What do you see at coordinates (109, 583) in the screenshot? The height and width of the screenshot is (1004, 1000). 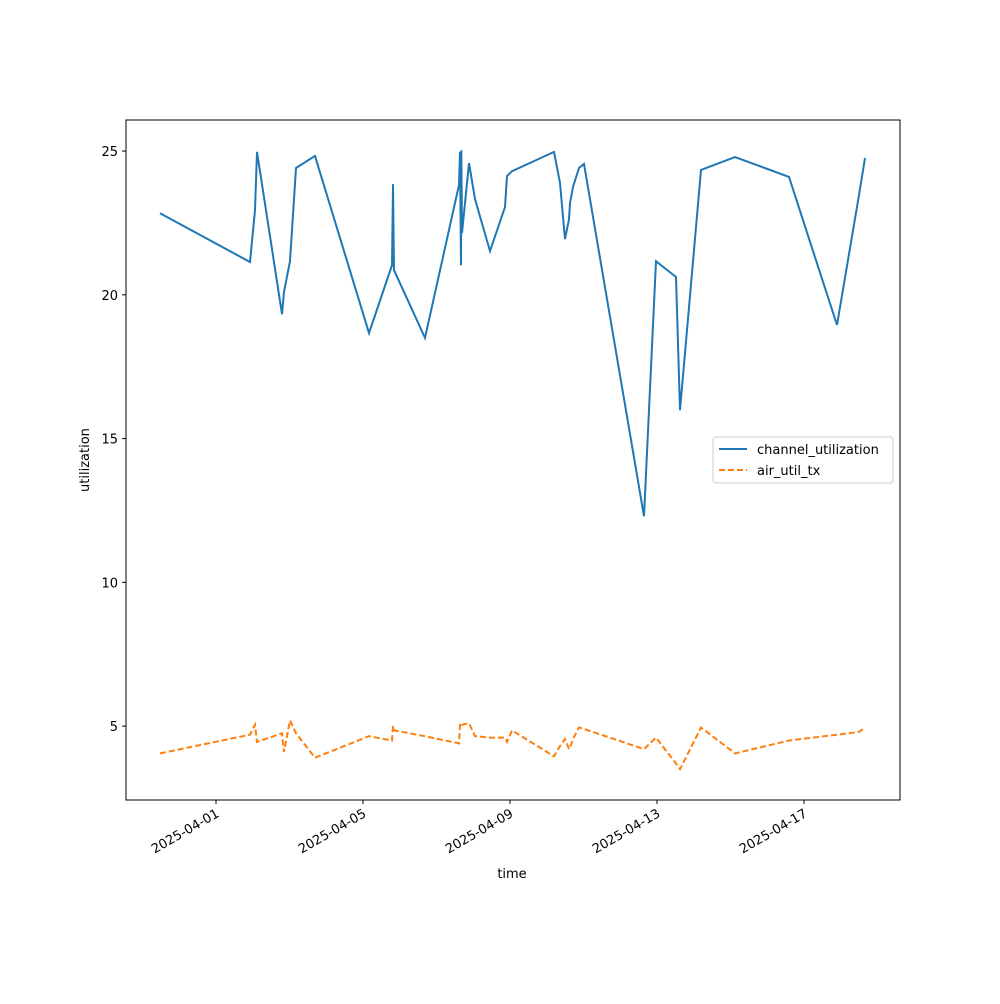 I see `y-tick-label: 10` at bounding box center [109, 583].